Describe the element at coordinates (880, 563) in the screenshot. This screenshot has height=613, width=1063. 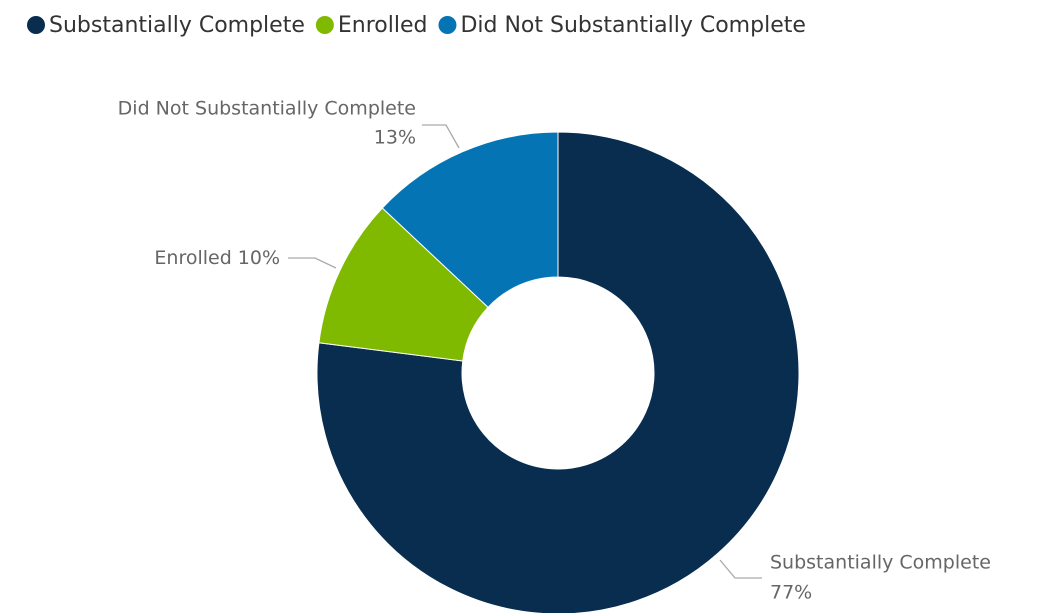
I see `data-label-name: Substantially Complete` at that location.